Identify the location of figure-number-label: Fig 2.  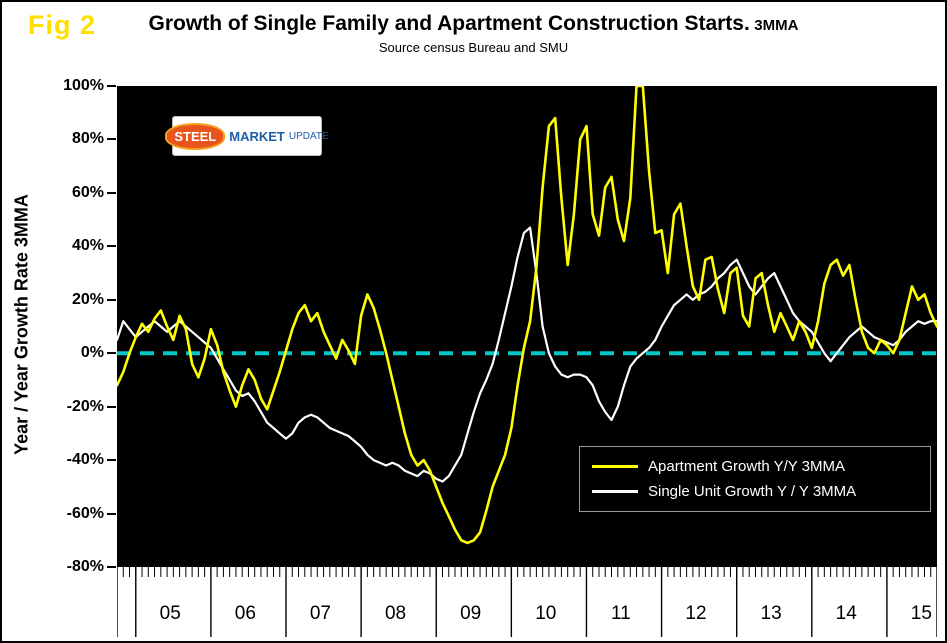
(62, 25).